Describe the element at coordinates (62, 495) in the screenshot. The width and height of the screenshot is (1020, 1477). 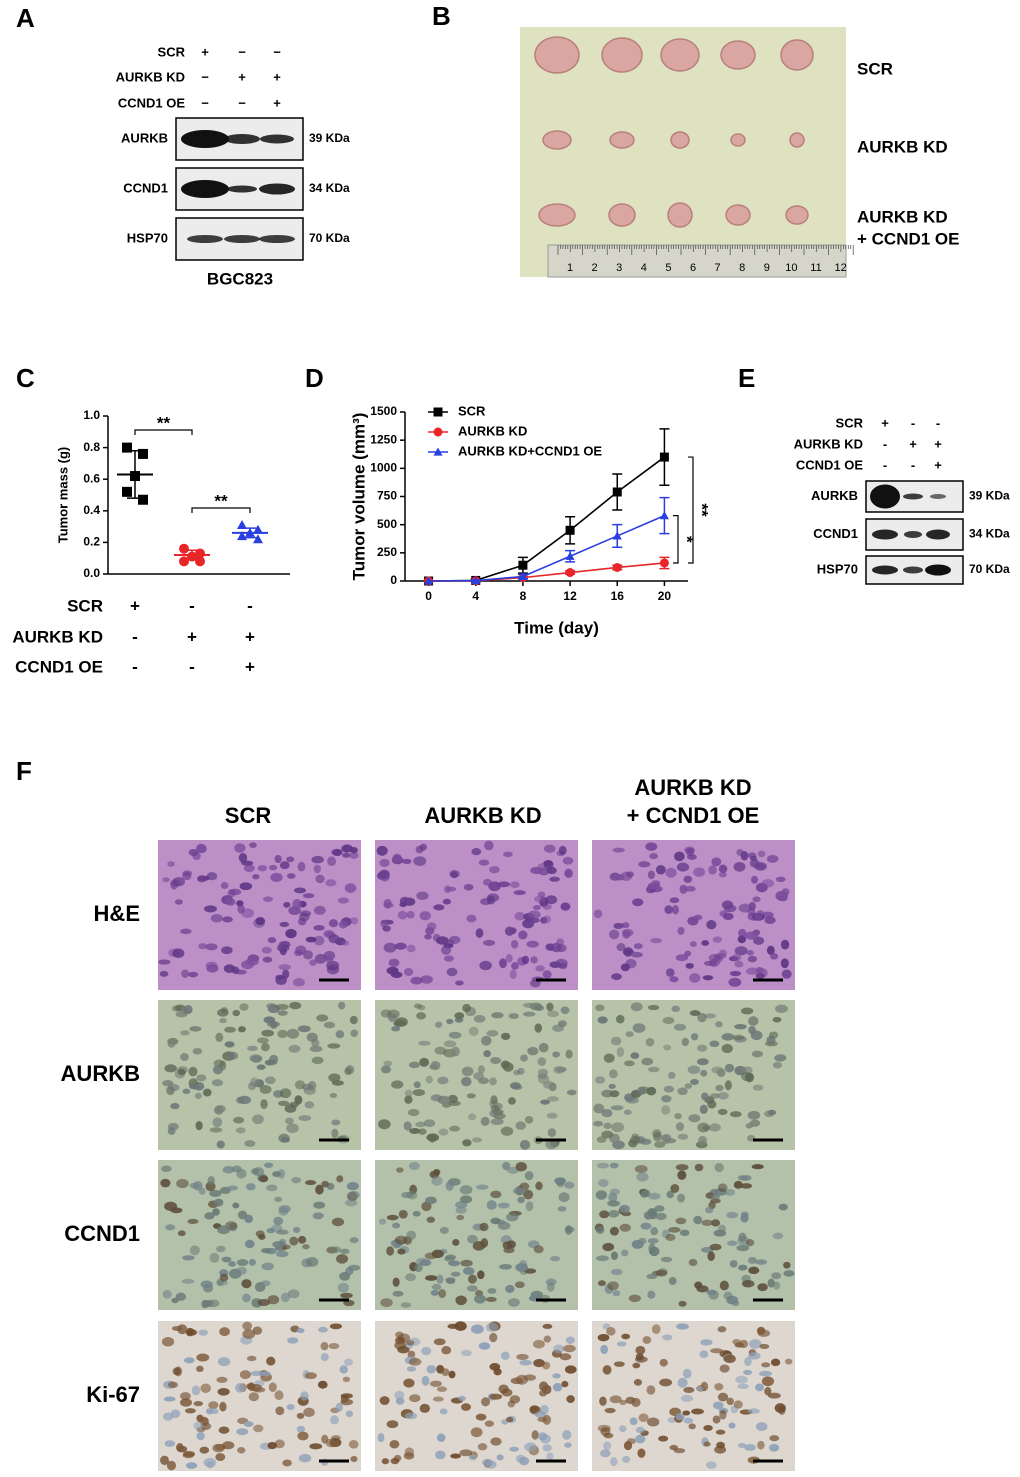
I see `y-axis-label: Tumor mass (g)` at that location.